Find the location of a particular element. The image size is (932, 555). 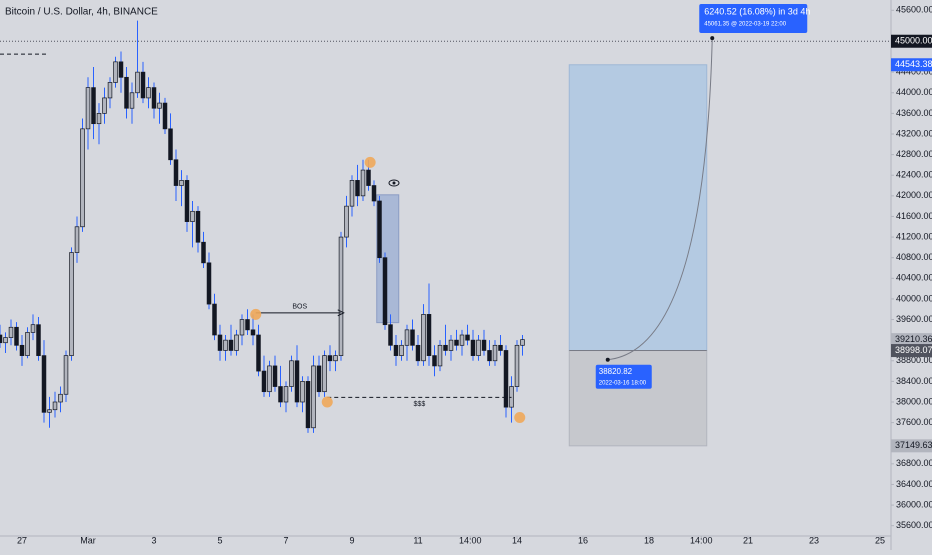

y-tick-label: 44400.00 is located at coordinates (914, 72).